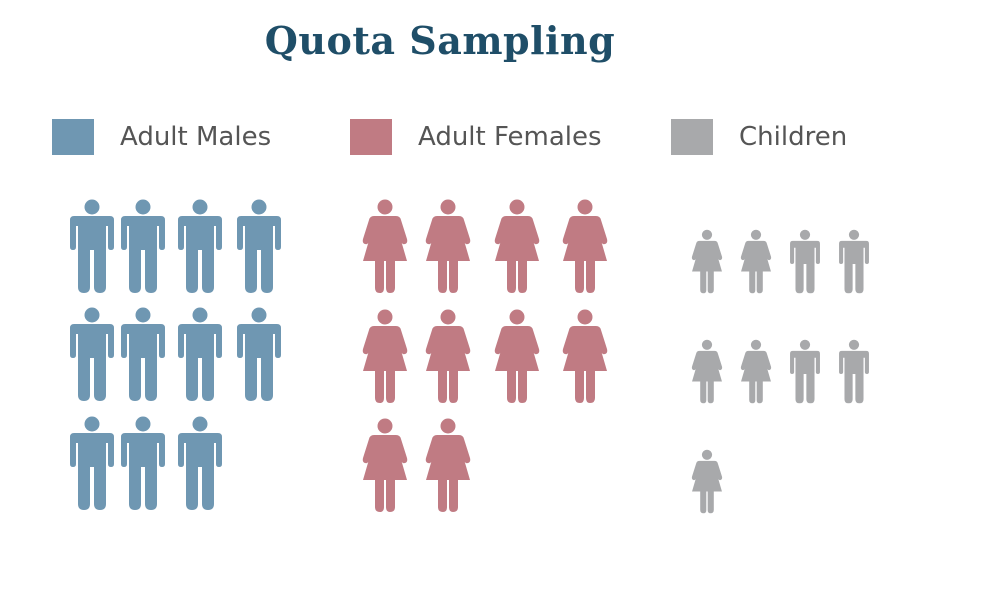 This screenshot has width=1005, height=589. I want to click on legend-swatch-children, so click(692, 137).